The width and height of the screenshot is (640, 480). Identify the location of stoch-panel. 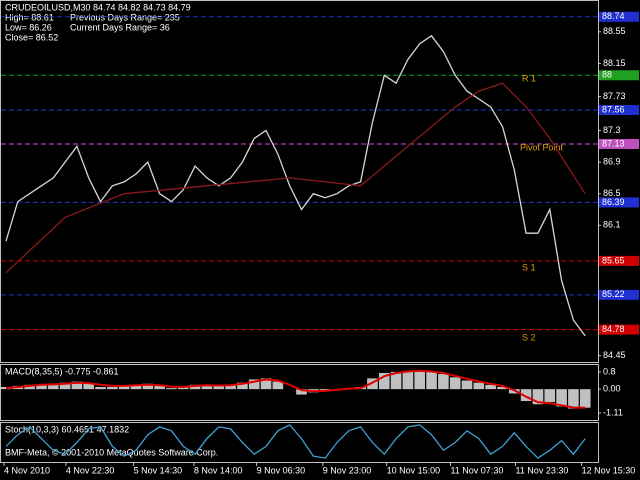
(299, 442).